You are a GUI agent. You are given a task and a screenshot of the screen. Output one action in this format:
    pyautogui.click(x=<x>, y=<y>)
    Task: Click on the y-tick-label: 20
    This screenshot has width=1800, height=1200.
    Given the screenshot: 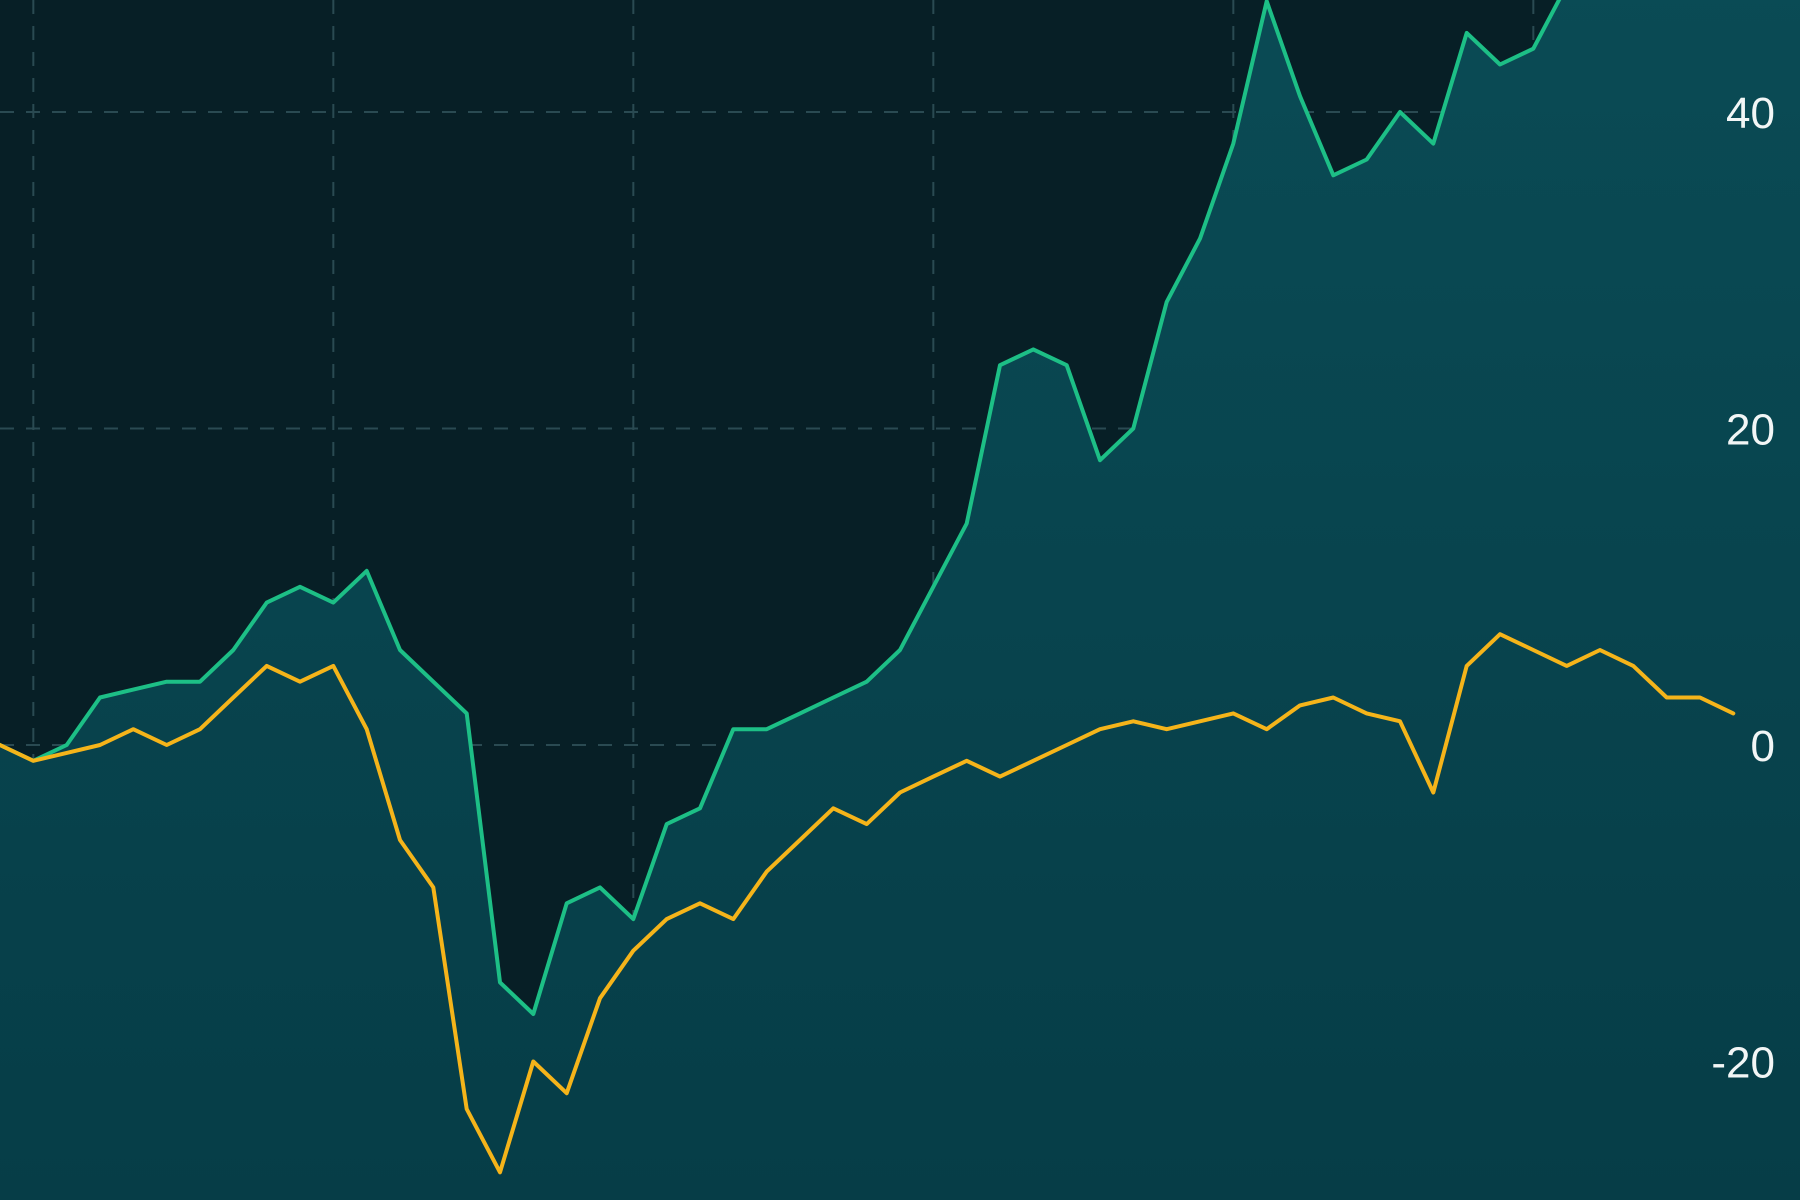 What is the action you would take?
    pyautogui.click(x=1750, y=430)
    